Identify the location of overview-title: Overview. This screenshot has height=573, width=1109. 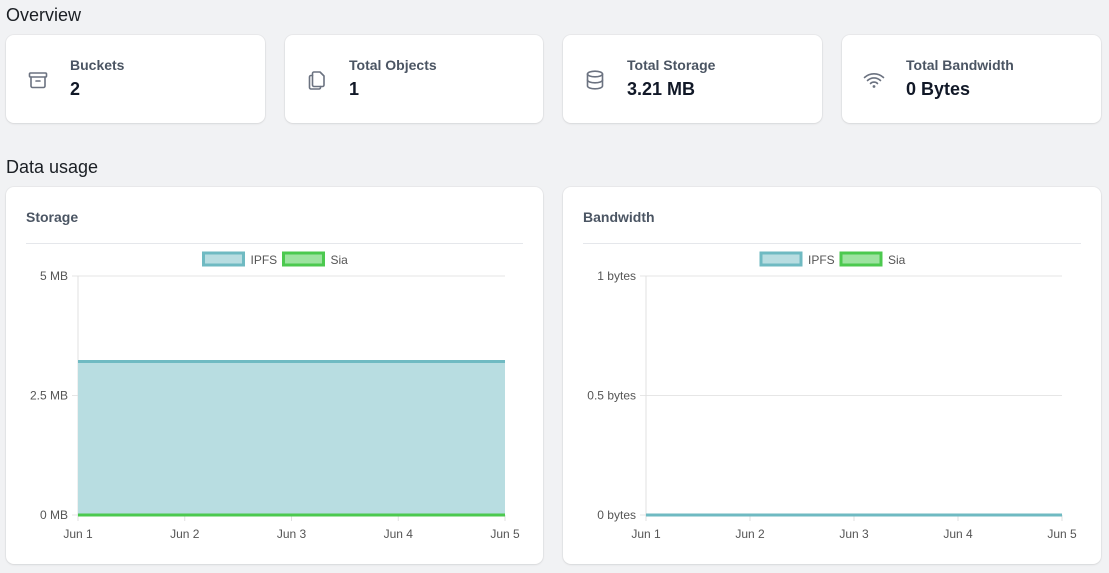
(44, 15).